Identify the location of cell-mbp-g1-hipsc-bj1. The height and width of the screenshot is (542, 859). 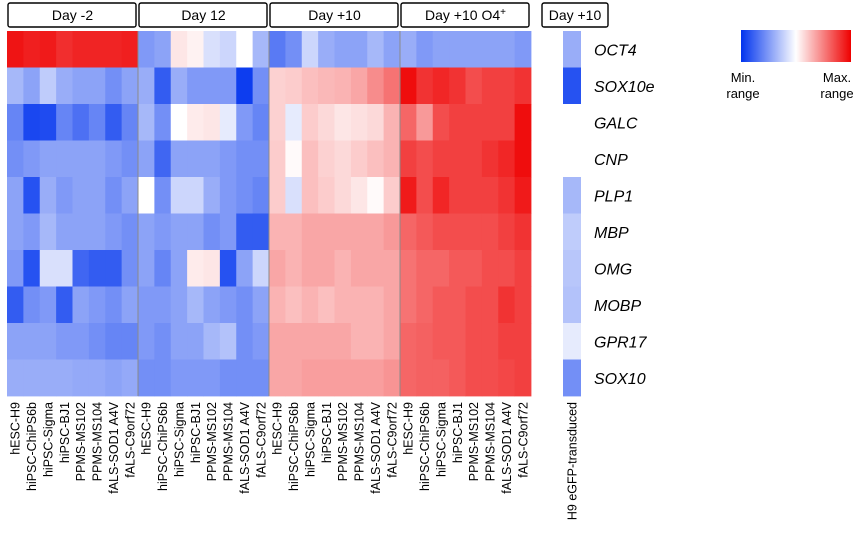
(64, 232).